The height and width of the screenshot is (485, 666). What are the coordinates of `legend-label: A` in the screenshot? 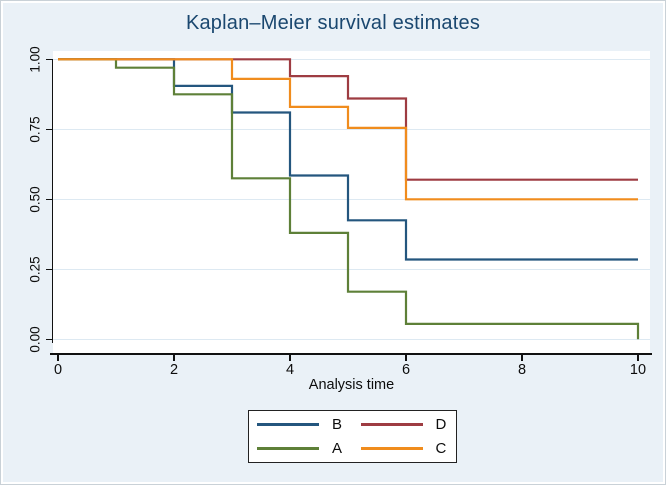 It's located at (337, 448).